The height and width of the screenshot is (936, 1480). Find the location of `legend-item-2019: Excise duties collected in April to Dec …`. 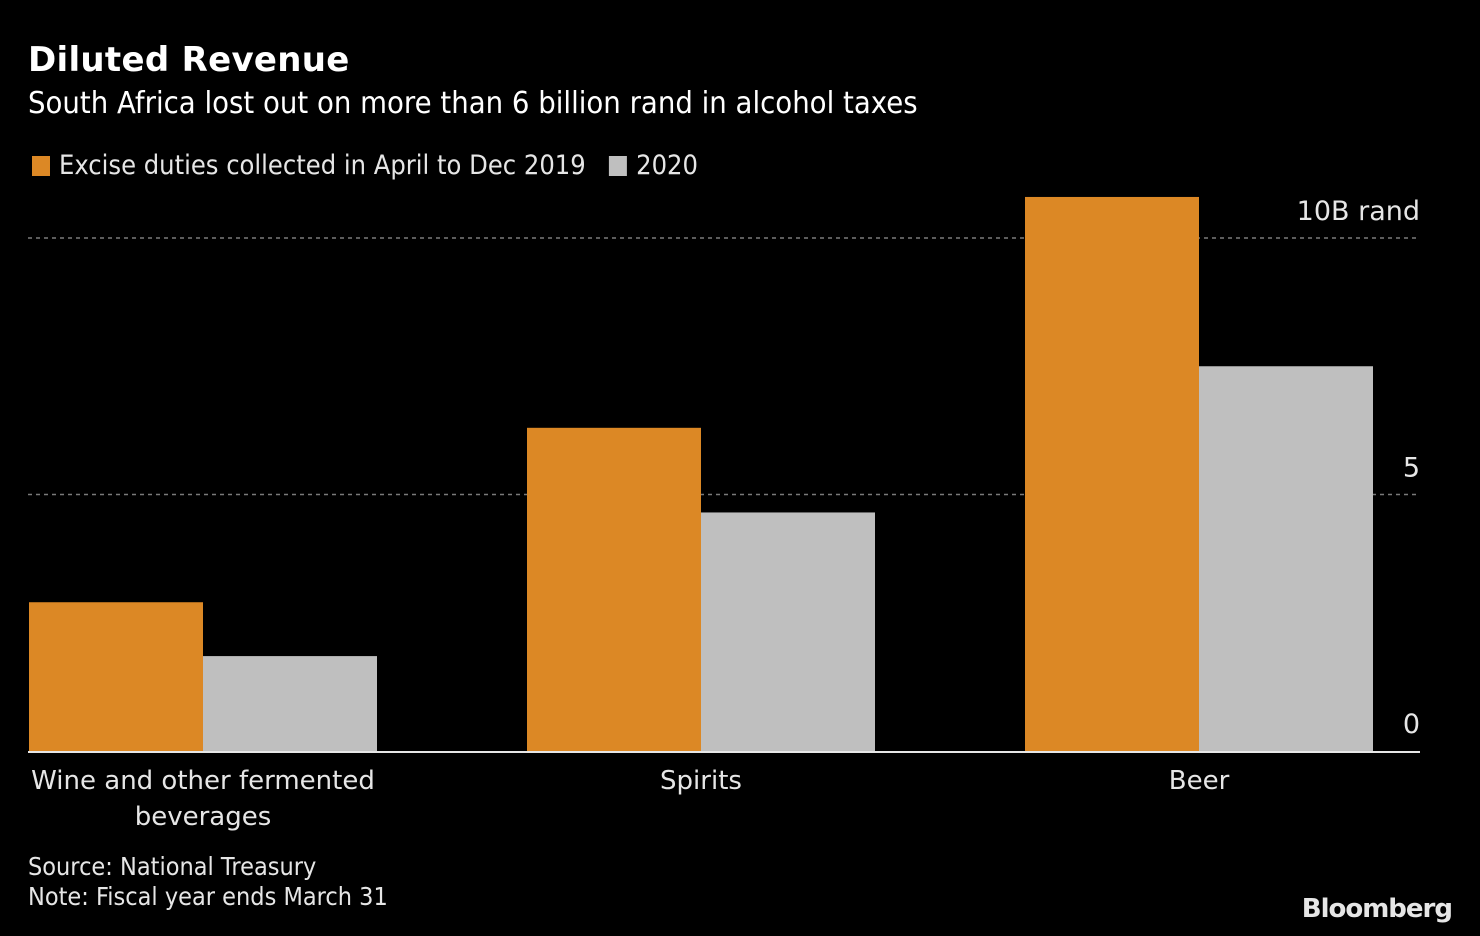

legend-item-2019: Excise duties collected in April to Dec … is located at coordinates (309, 165).